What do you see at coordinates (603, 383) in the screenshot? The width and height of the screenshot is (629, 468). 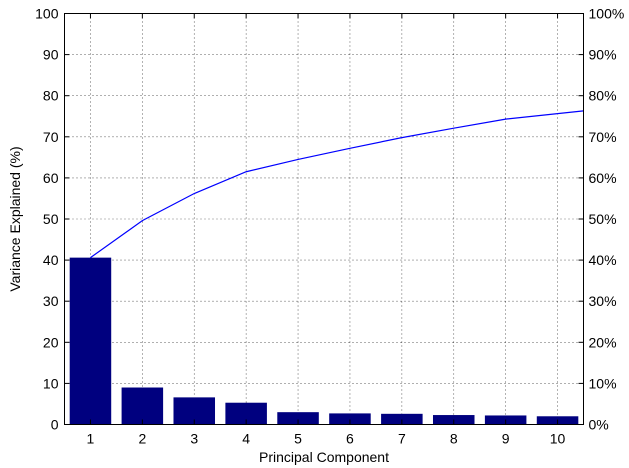 I see `y2-tick-label: 10%` at bounding box center [603, 383].